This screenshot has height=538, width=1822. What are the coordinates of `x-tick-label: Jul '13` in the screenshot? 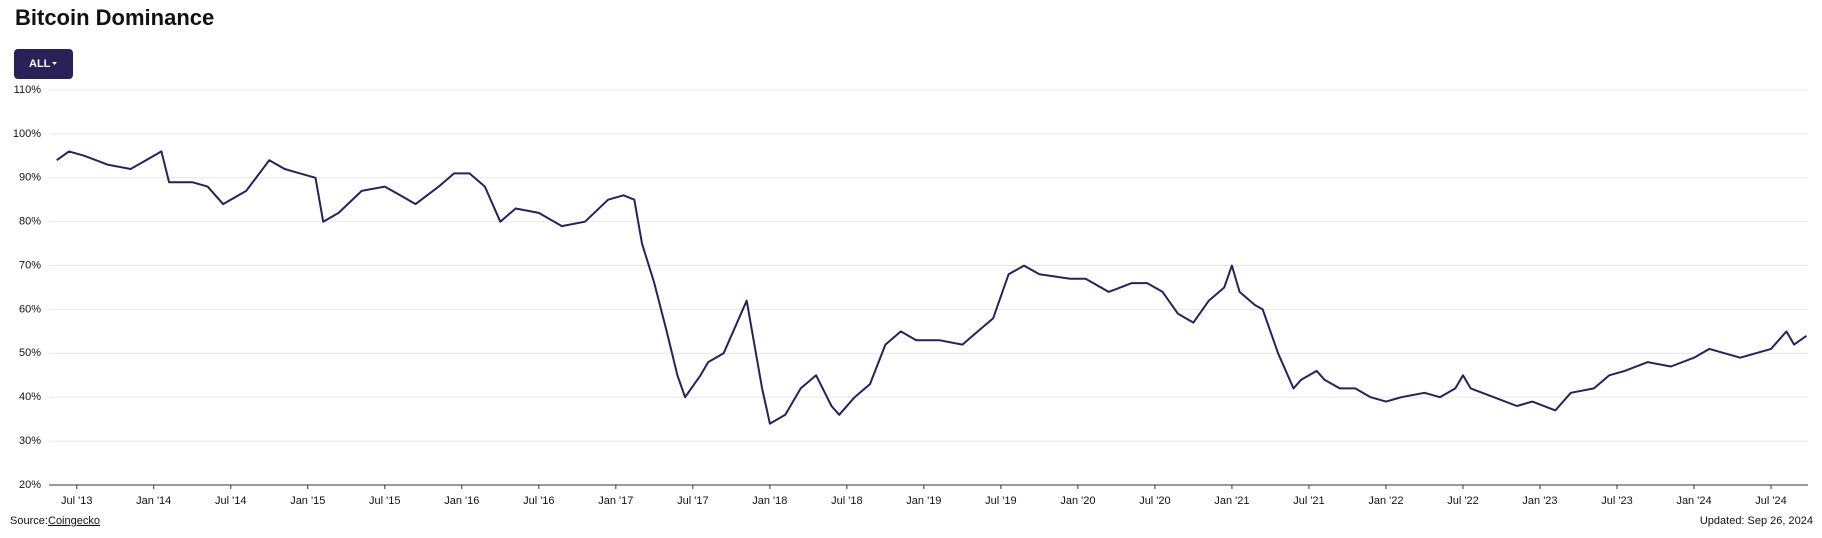 It's located at (76, 501).